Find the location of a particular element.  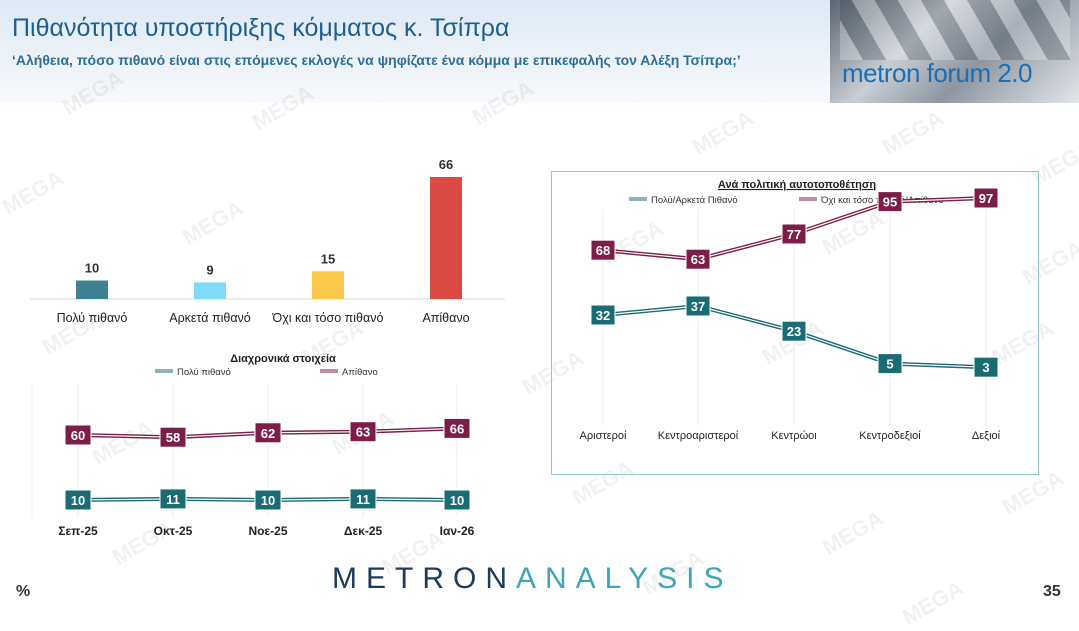

data-label: 32 is located at coordinates (603, 315).